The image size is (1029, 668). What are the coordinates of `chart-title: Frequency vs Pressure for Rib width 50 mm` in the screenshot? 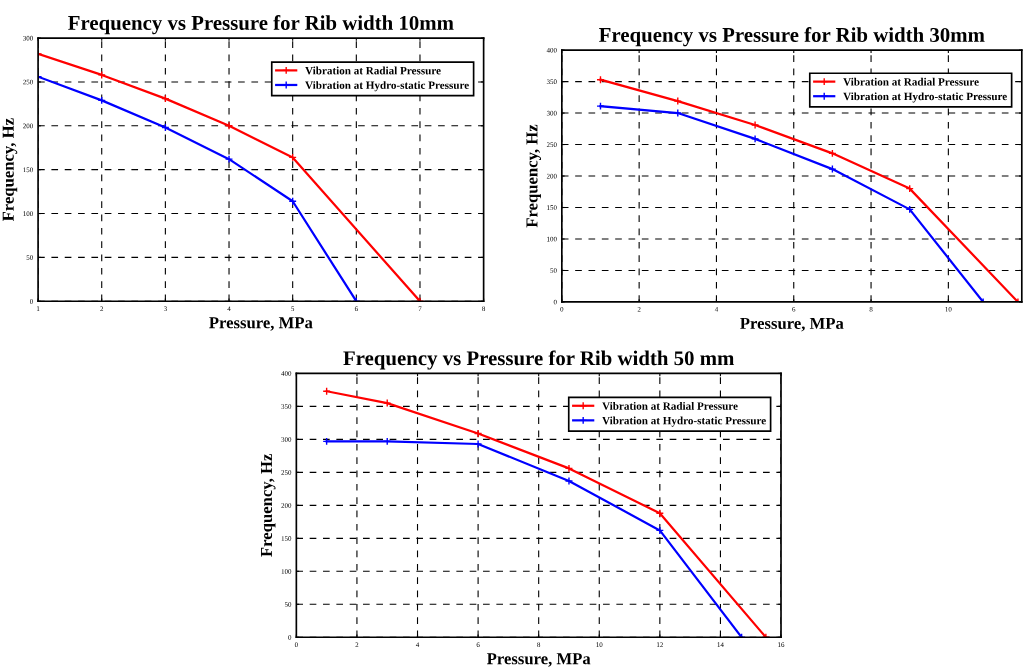 It's located at (539, 360).